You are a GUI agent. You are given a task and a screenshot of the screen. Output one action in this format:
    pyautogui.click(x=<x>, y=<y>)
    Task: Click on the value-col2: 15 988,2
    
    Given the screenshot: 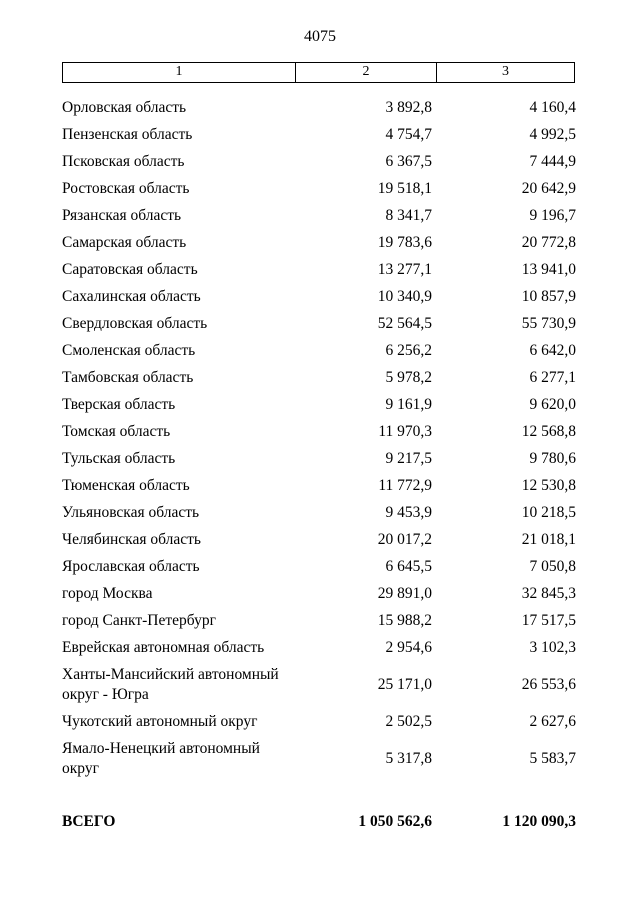 What is the action you would take?
    pyautogui.click(x=404, y=620)
    